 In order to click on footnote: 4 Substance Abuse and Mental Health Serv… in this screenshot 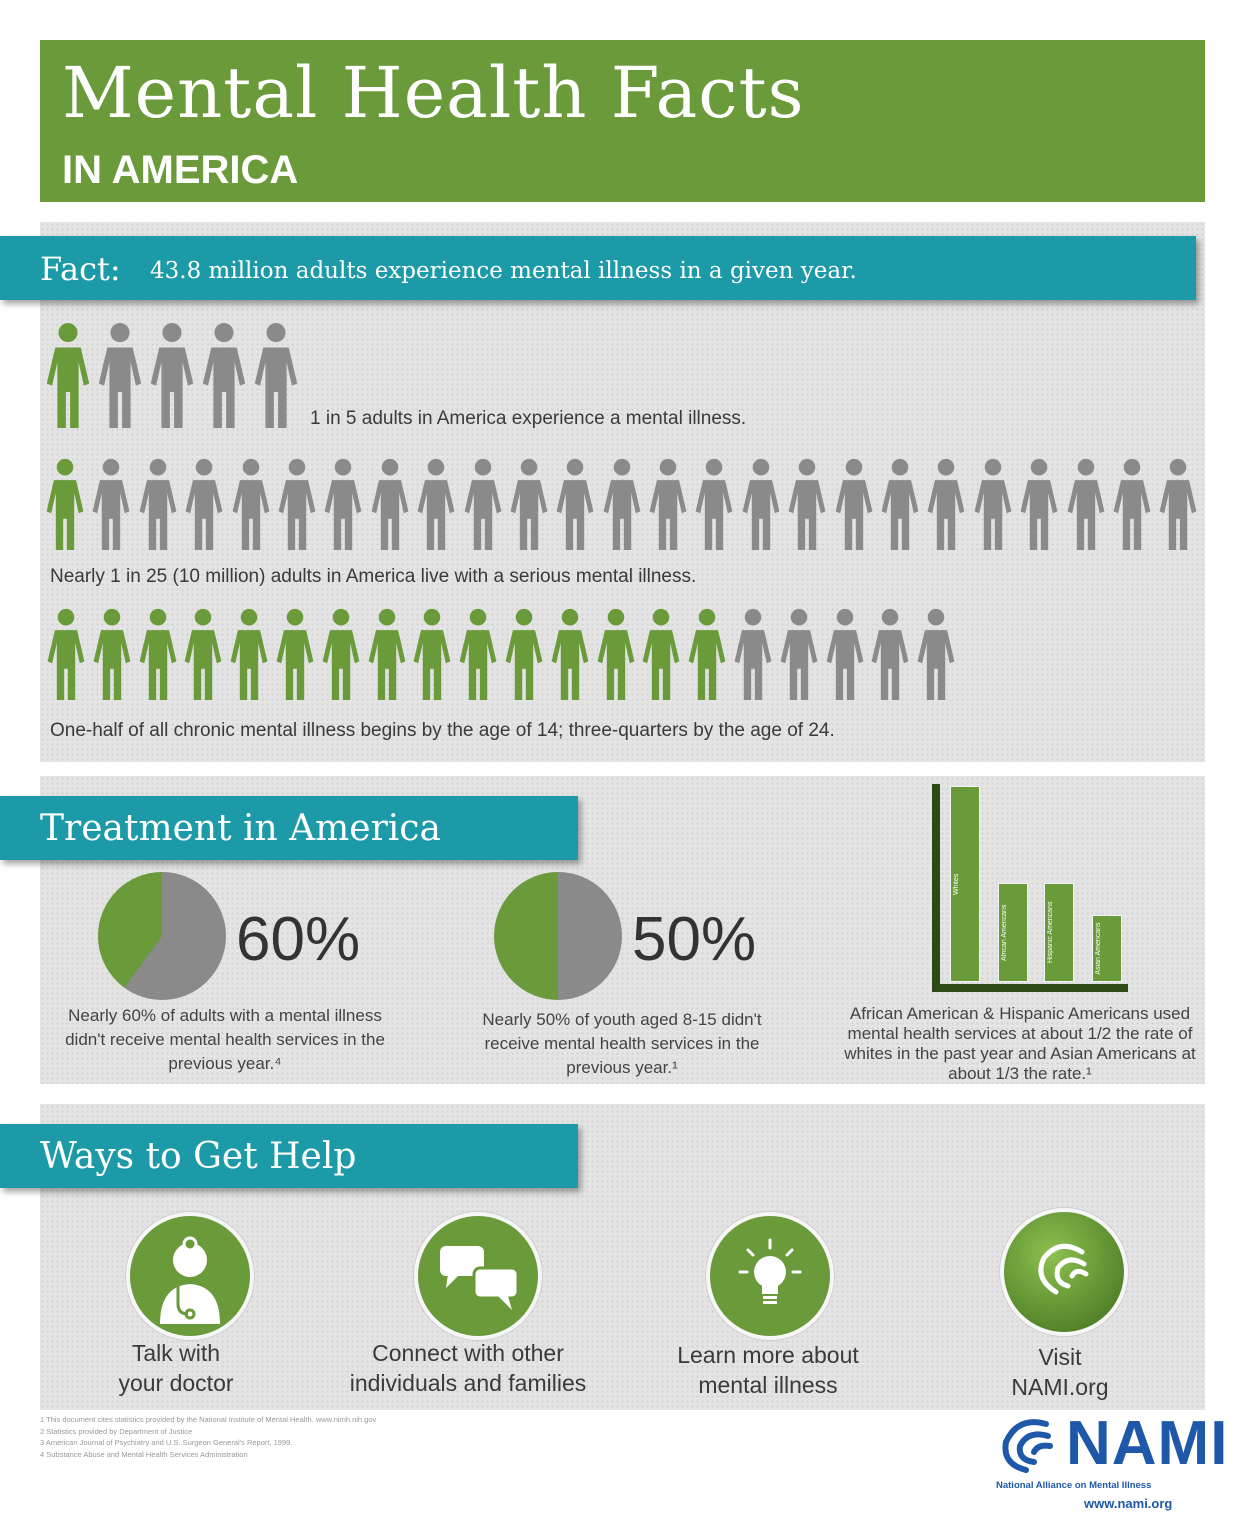, I will do `click(144, 1454)`.